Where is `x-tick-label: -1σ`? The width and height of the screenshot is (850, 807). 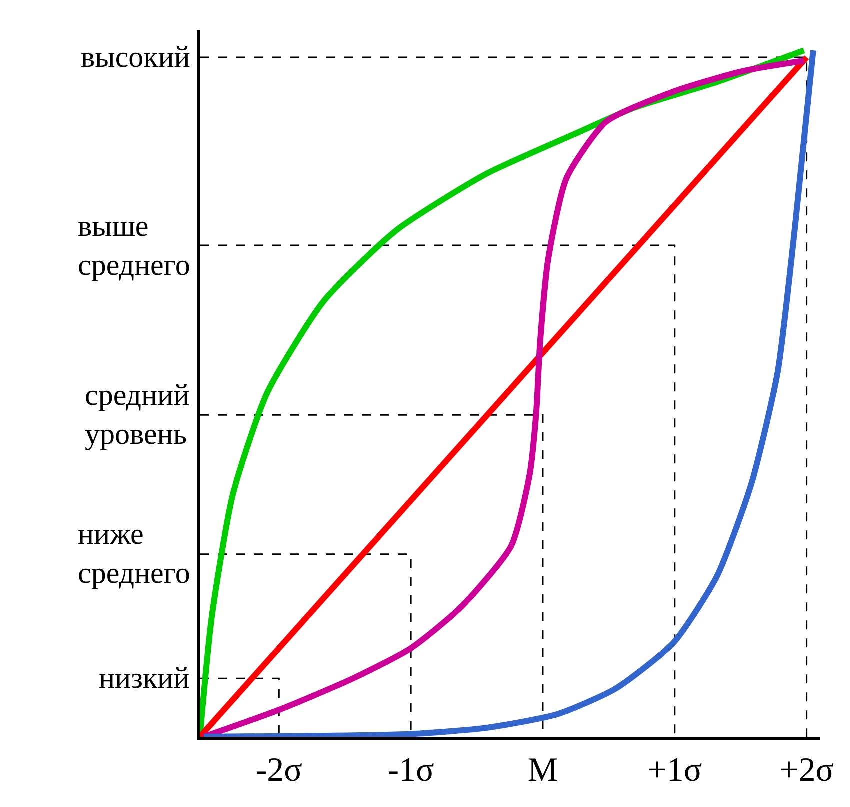 x-tick-label: -1σ is located at coordinates (411, 770).